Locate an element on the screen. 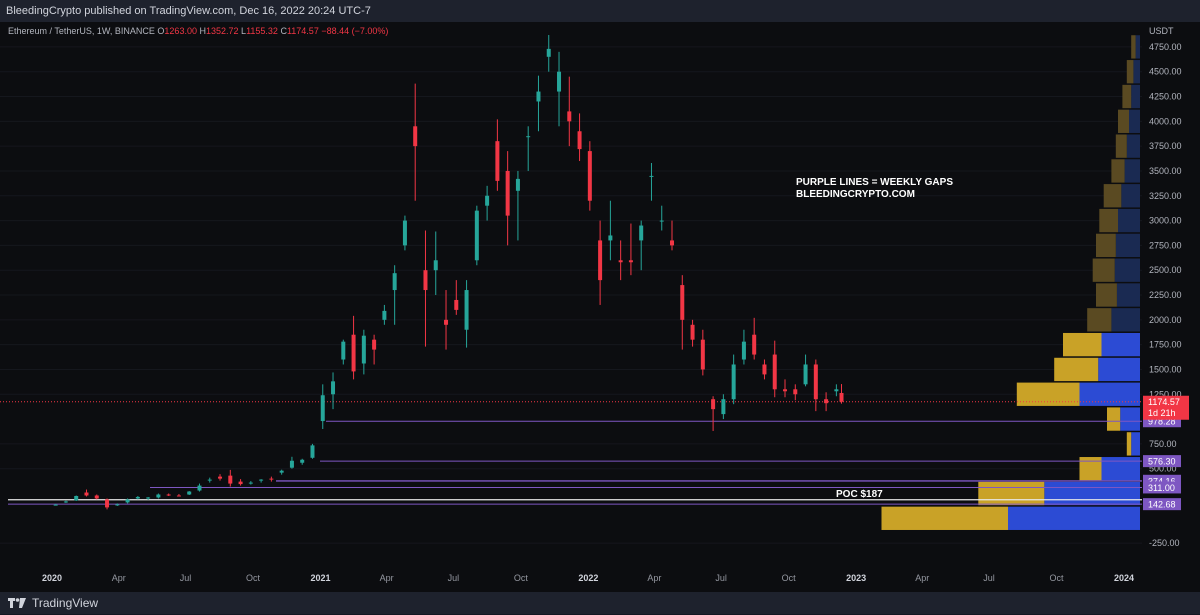 This screenshot has width=1200, height=615. gap-price-tag is located at coordinates (1162, 487).